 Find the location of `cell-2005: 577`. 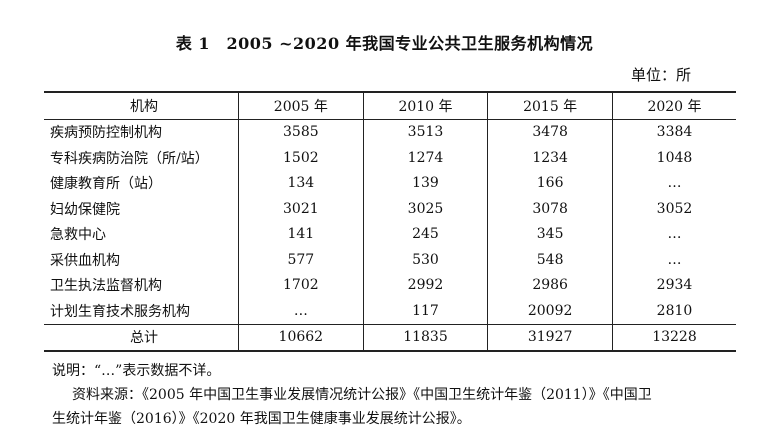

cell-2005: 577 is located at coordinates (301, 260).